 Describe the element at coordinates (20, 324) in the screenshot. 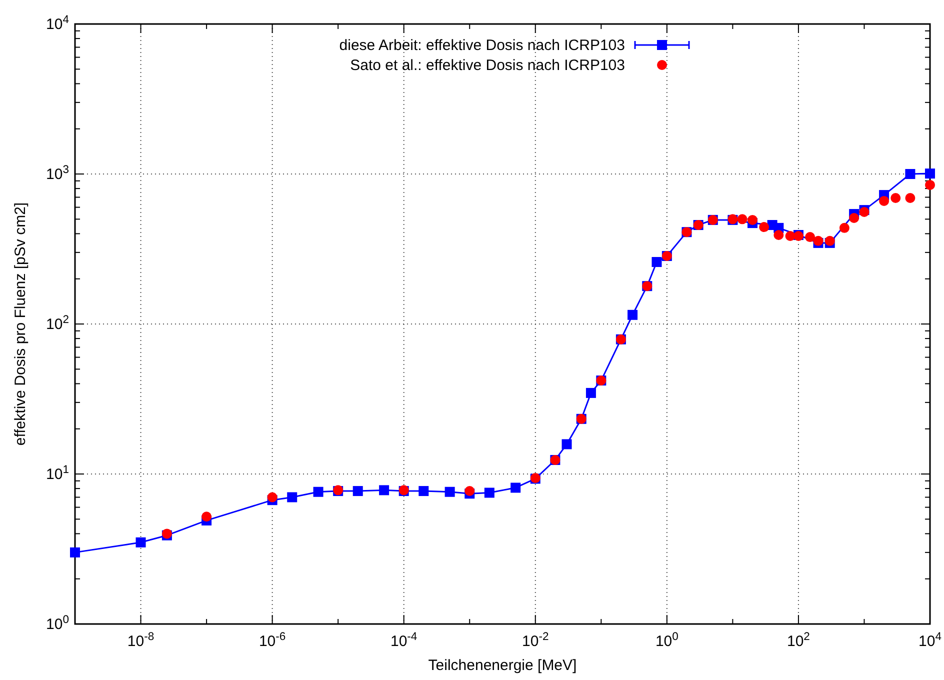

I see `y-axis-title: effektive Dosis pro Fluenz [pSv cm2]` at that location.